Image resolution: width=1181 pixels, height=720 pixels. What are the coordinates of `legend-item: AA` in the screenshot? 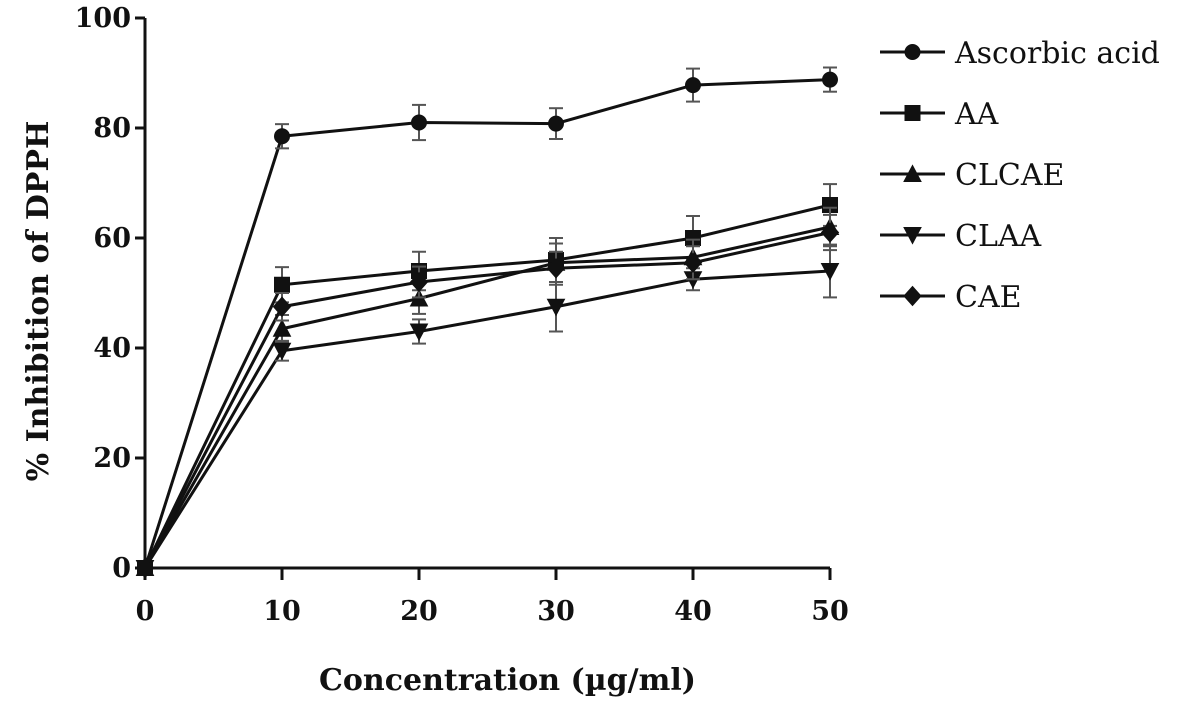 It's located at (939, 114).